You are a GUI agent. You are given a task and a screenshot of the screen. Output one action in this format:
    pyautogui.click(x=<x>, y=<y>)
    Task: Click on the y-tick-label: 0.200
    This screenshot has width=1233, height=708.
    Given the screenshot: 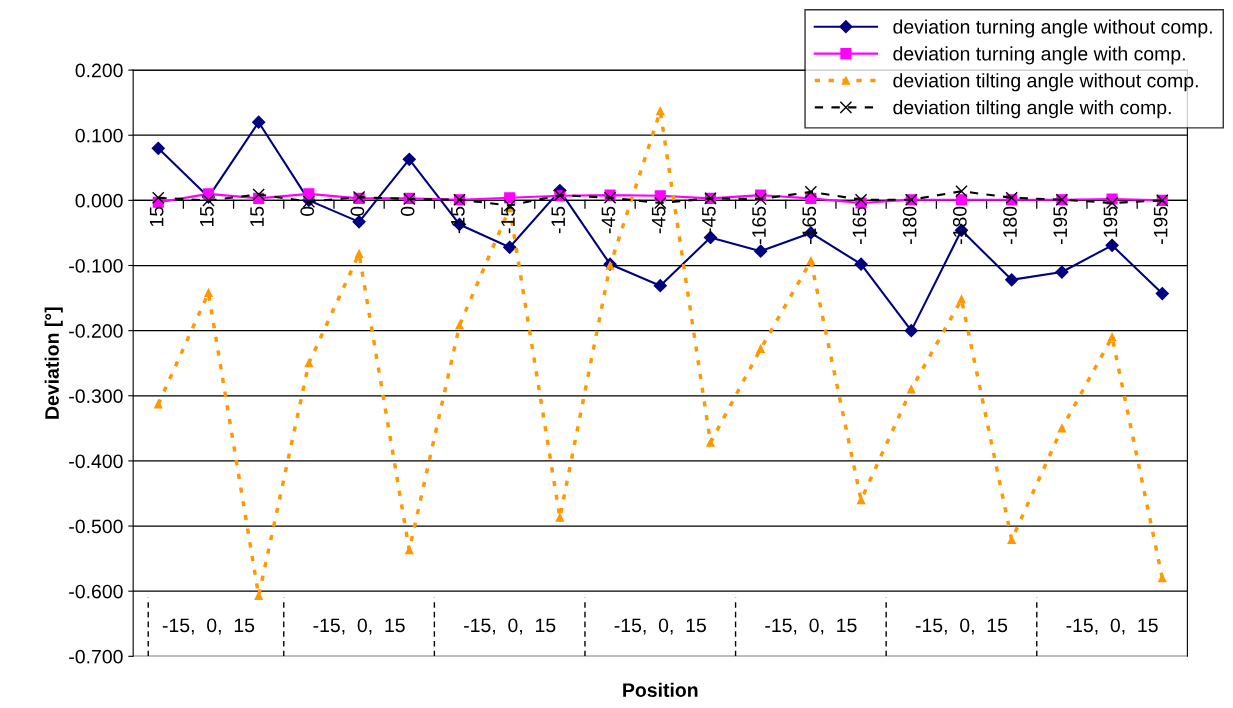 What is the action you would take?
    pyautogui.click(x=99, y=70)
    